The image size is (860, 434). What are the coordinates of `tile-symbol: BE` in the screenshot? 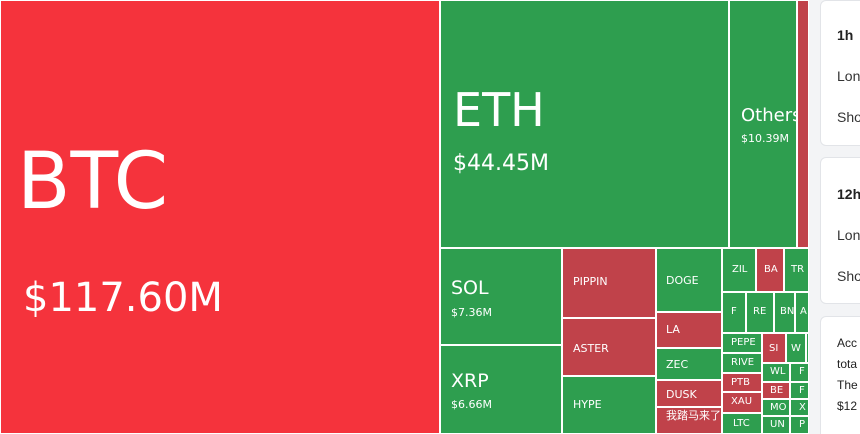 It's located at (777, 390).